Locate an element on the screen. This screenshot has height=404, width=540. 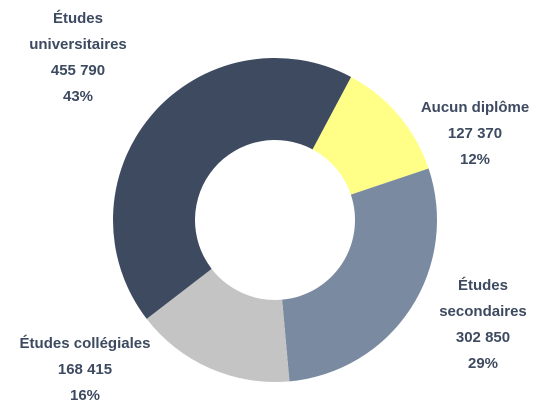
category-name: Études collégiales is located at coordinates (85, 343).